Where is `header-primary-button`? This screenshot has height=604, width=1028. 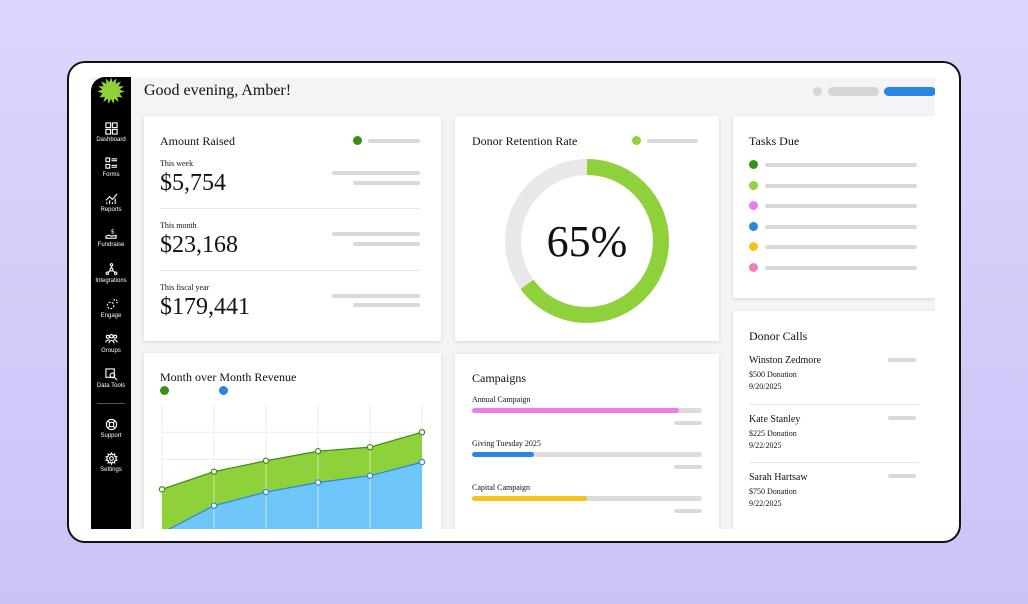 header-primary-button is located at coordinates (909, 91).